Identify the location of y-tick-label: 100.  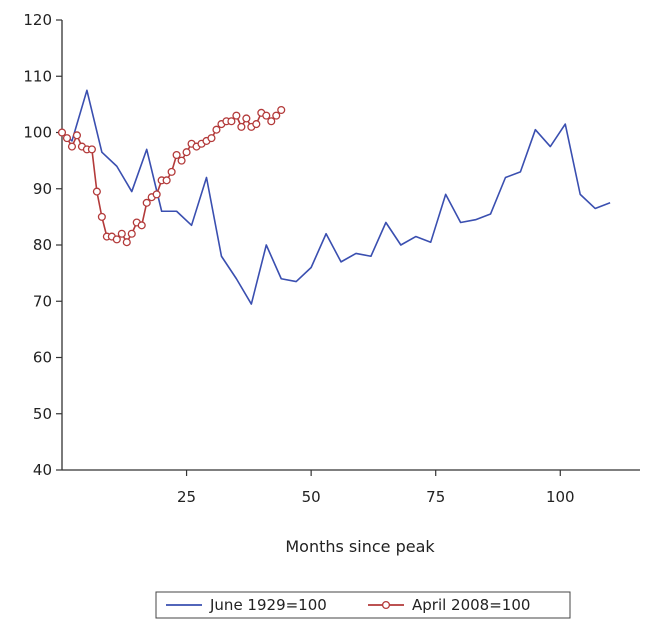
(37, 133).